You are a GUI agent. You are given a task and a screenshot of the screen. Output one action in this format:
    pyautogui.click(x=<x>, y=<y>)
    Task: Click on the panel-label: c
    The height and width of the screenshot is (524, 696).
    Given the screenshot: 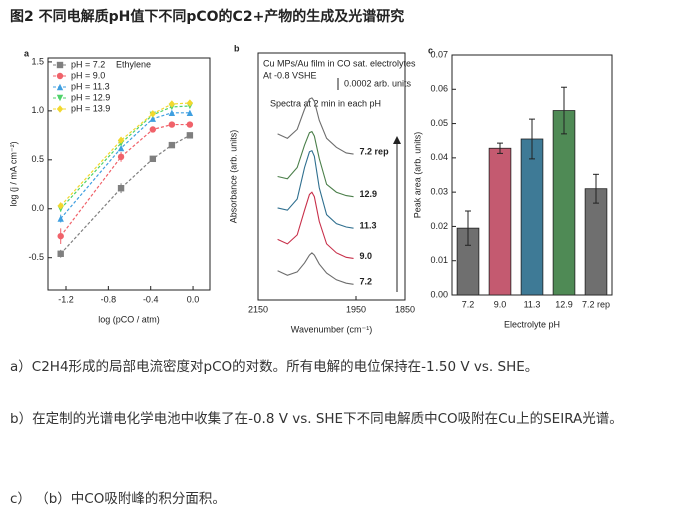 What is the action you would take?
    pyautogui.click(x=430, y=50)
    